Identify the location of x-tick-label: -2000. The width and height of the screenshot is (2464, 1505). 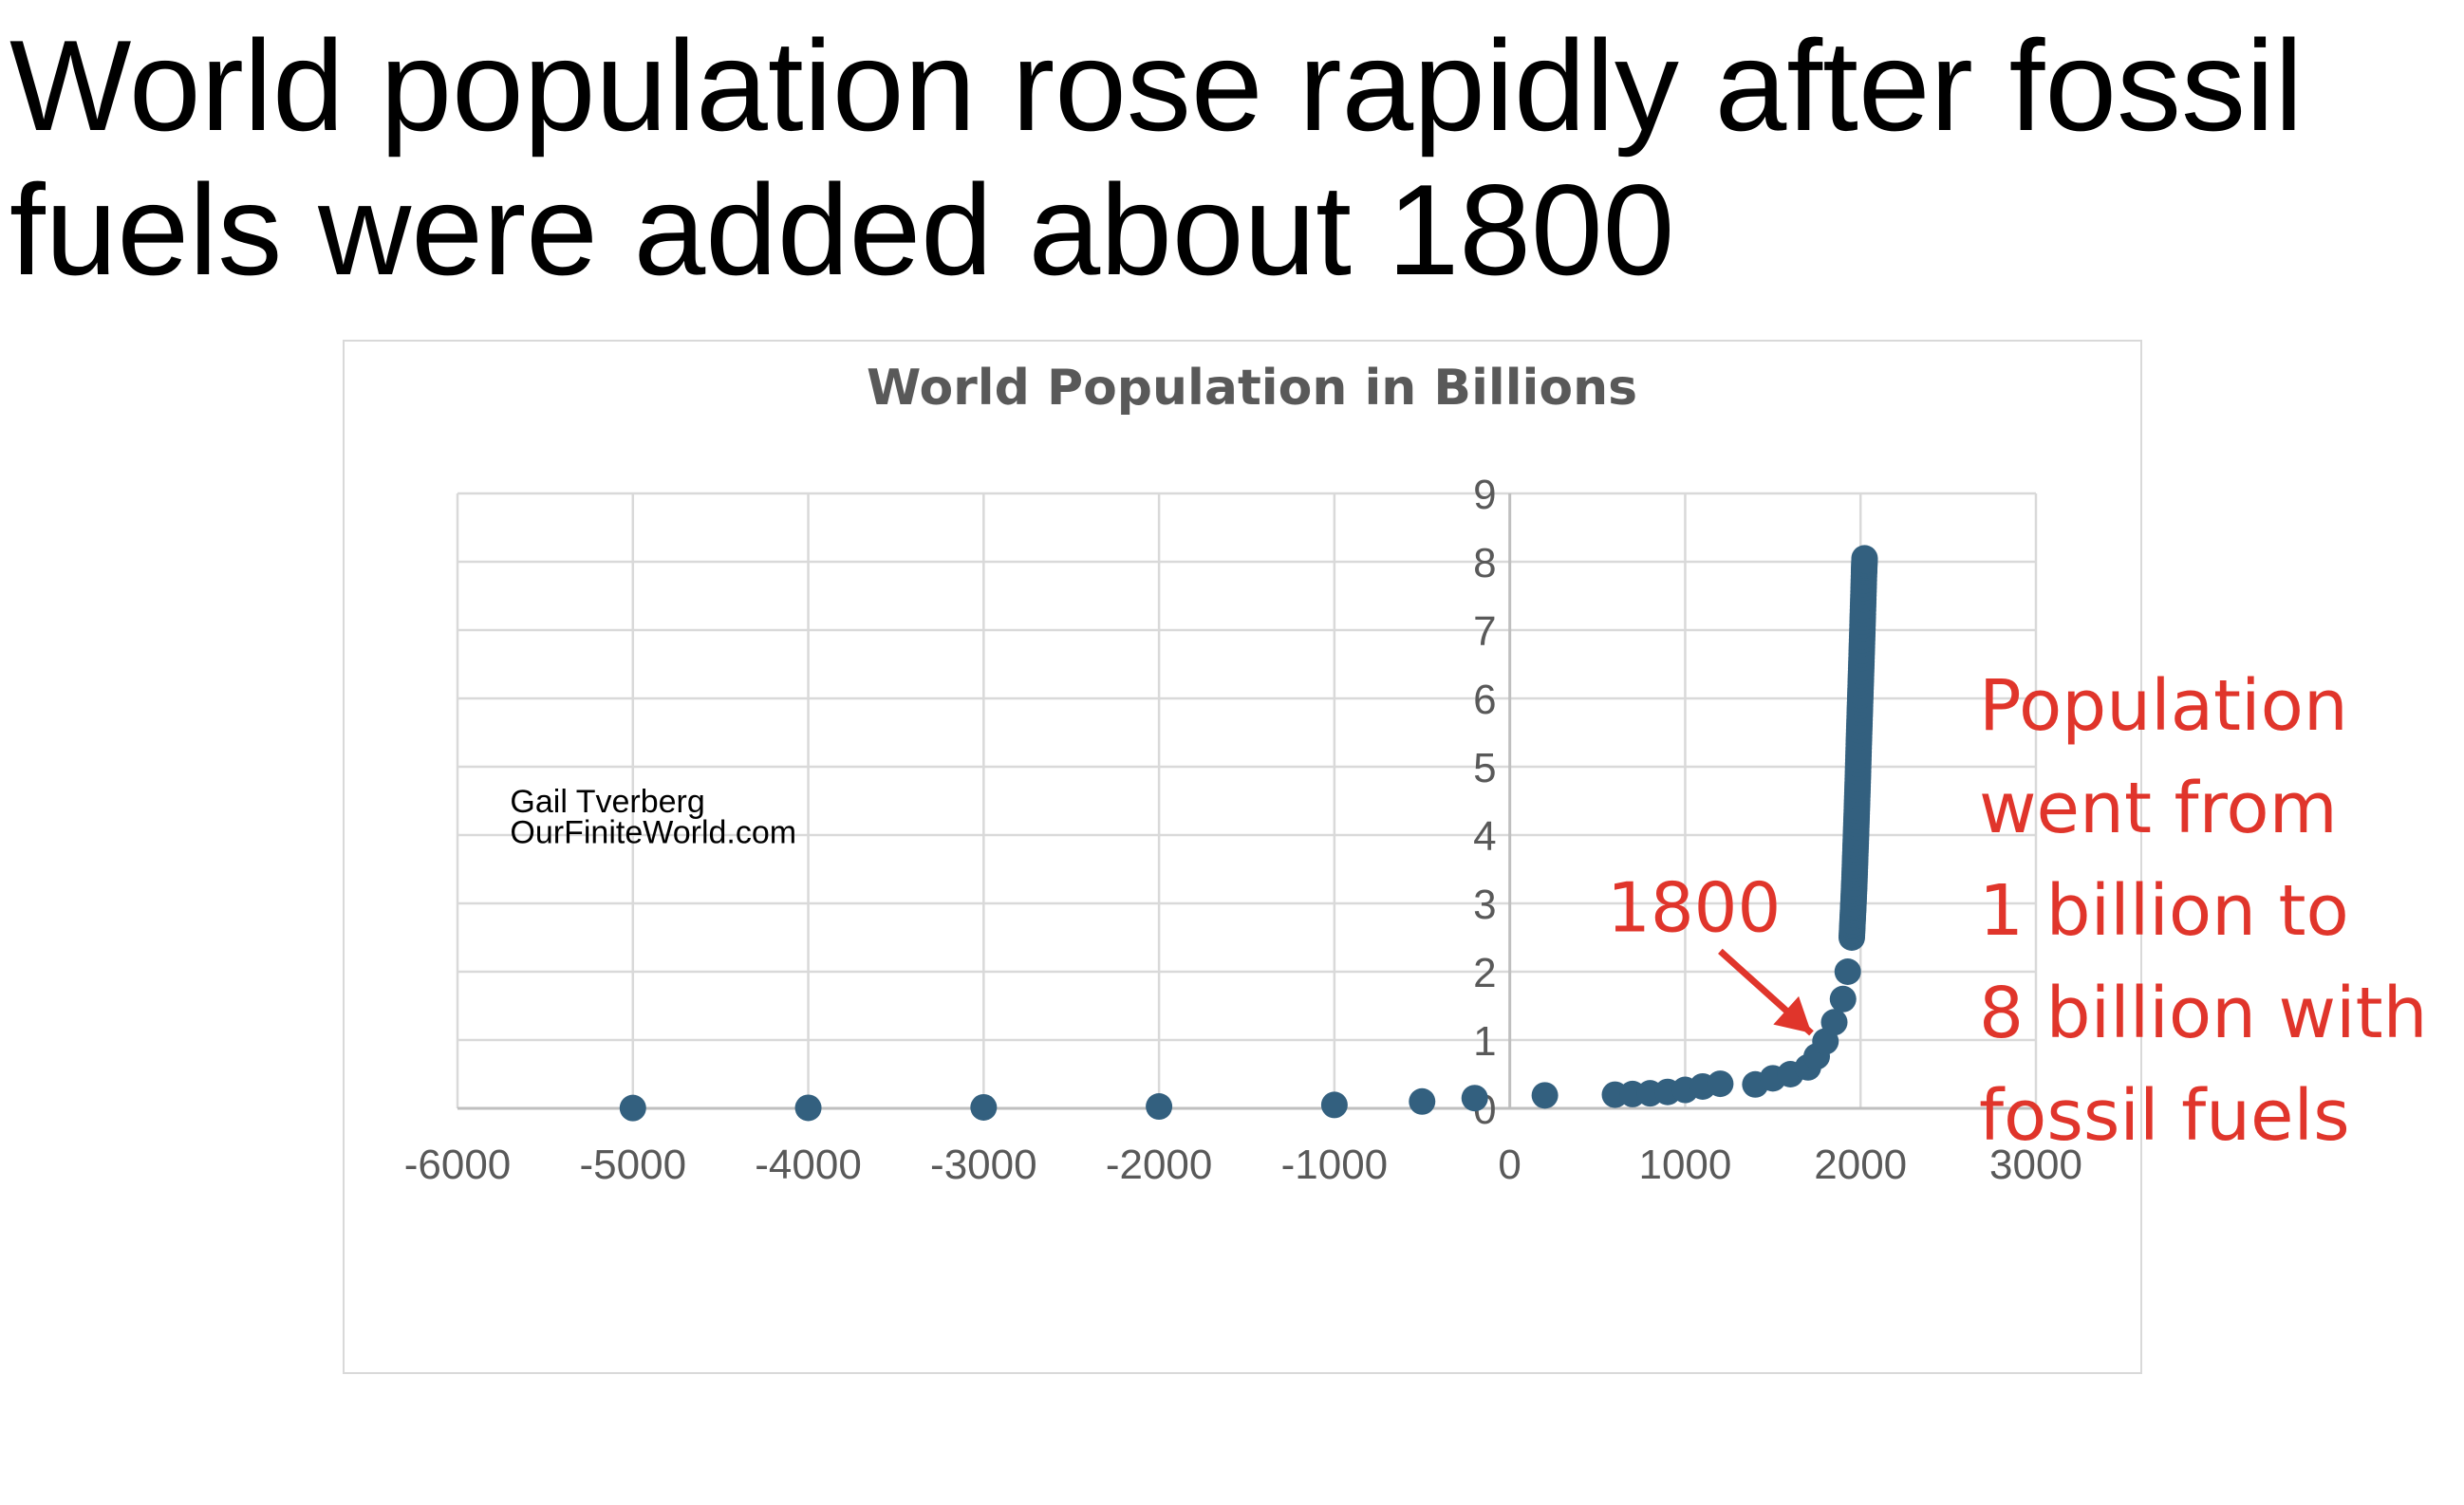
(1160, 1165).